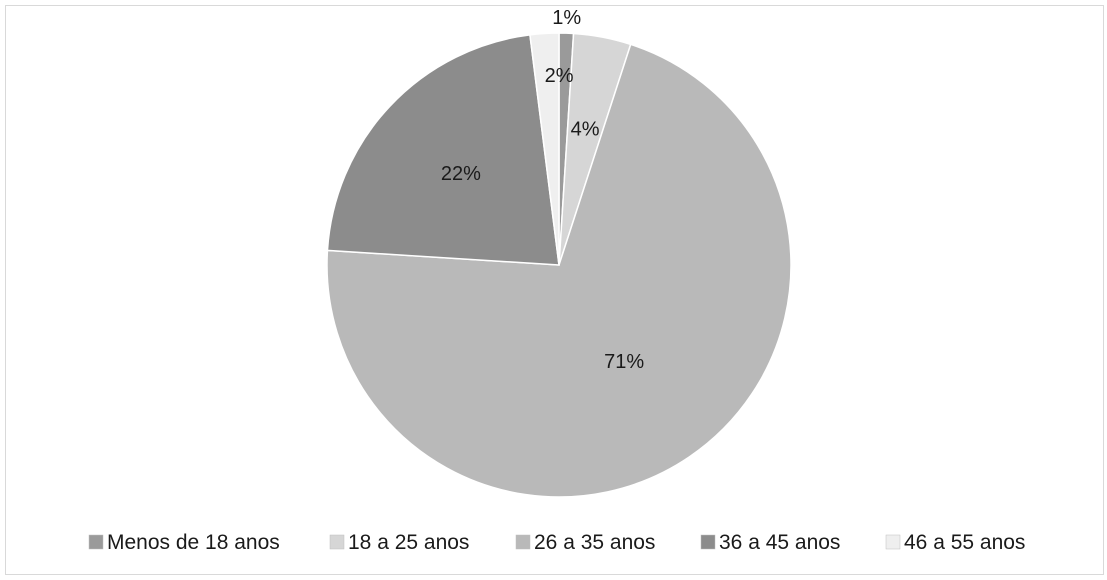  Describe the element at coordinates (408, 542) in the screenshot. I see `legend-label-1: 18 a 25 anos` at that location.